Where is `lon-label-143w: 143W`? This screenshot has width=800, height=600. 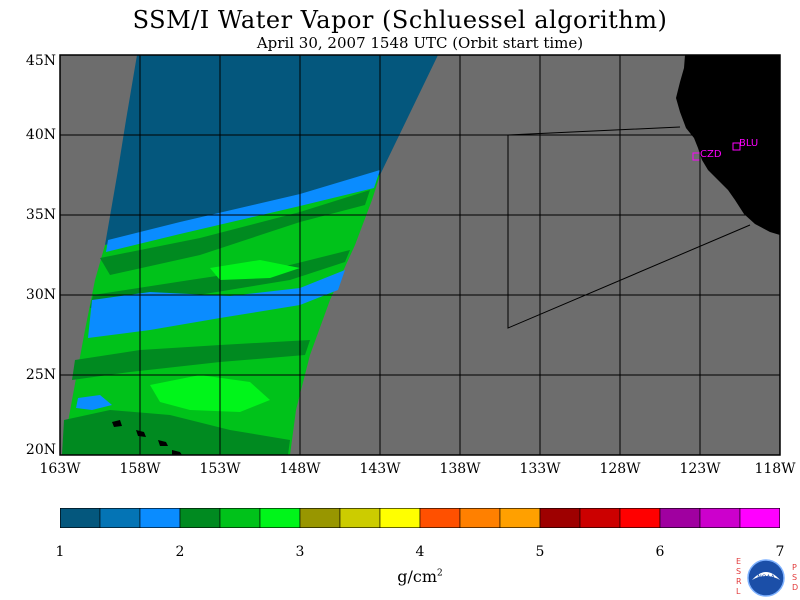
lon-label-143w: 143W is located at coordinates (380, 469).